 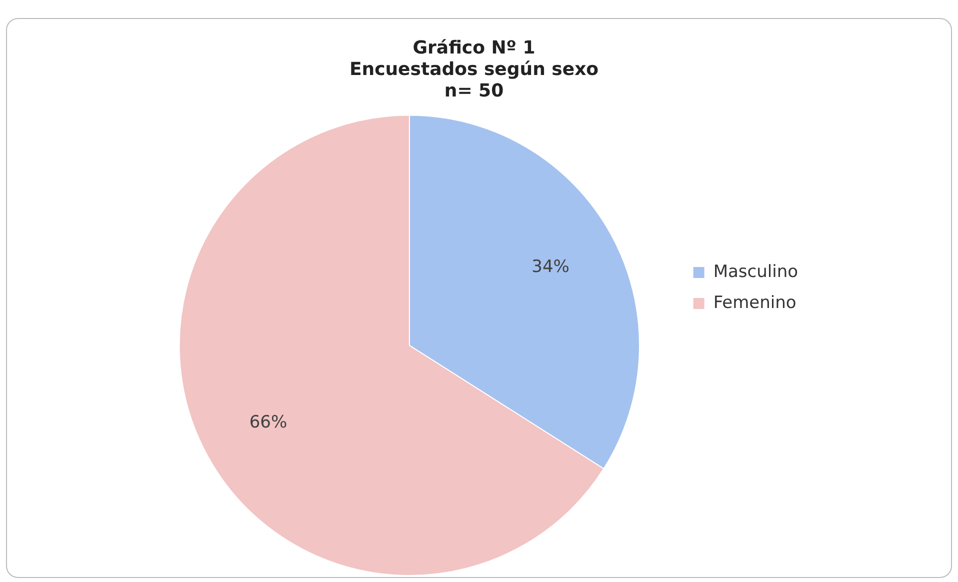 What do you see at coordinates (551, 267) in the screenshot?
I see `data-label: 34%` at bounding box center [551, 267].